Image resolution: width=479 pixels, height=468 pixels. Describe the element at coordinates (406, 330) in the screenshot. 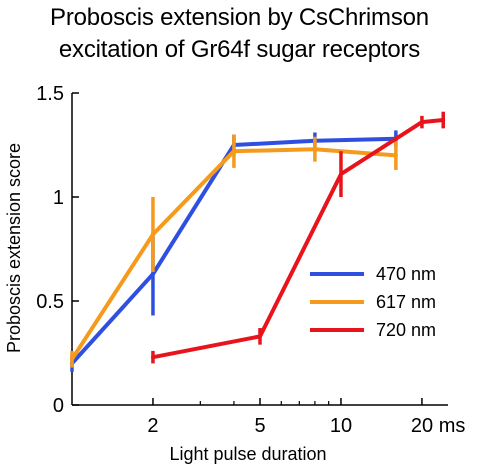

I see `legend-label: 720 nm` at that location.